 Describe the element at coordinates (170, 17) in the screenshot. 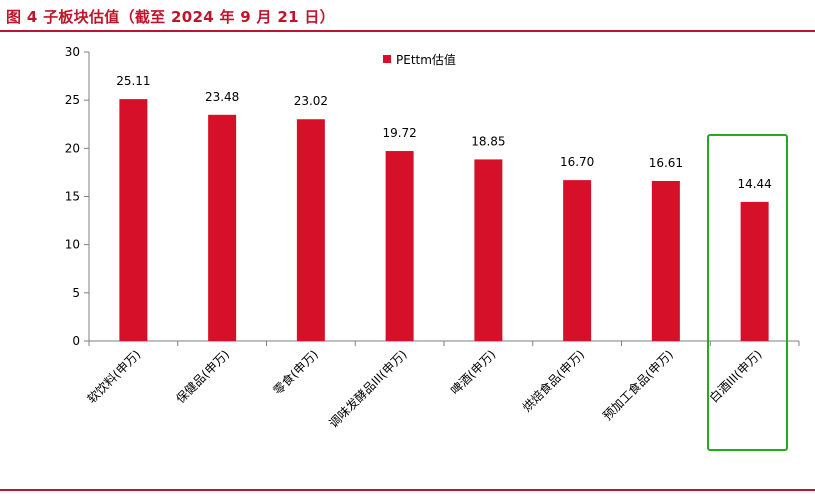

I see `figure-title: 图 4 子板块估值（截至 2024 年 9 月 21 日）` at that location.